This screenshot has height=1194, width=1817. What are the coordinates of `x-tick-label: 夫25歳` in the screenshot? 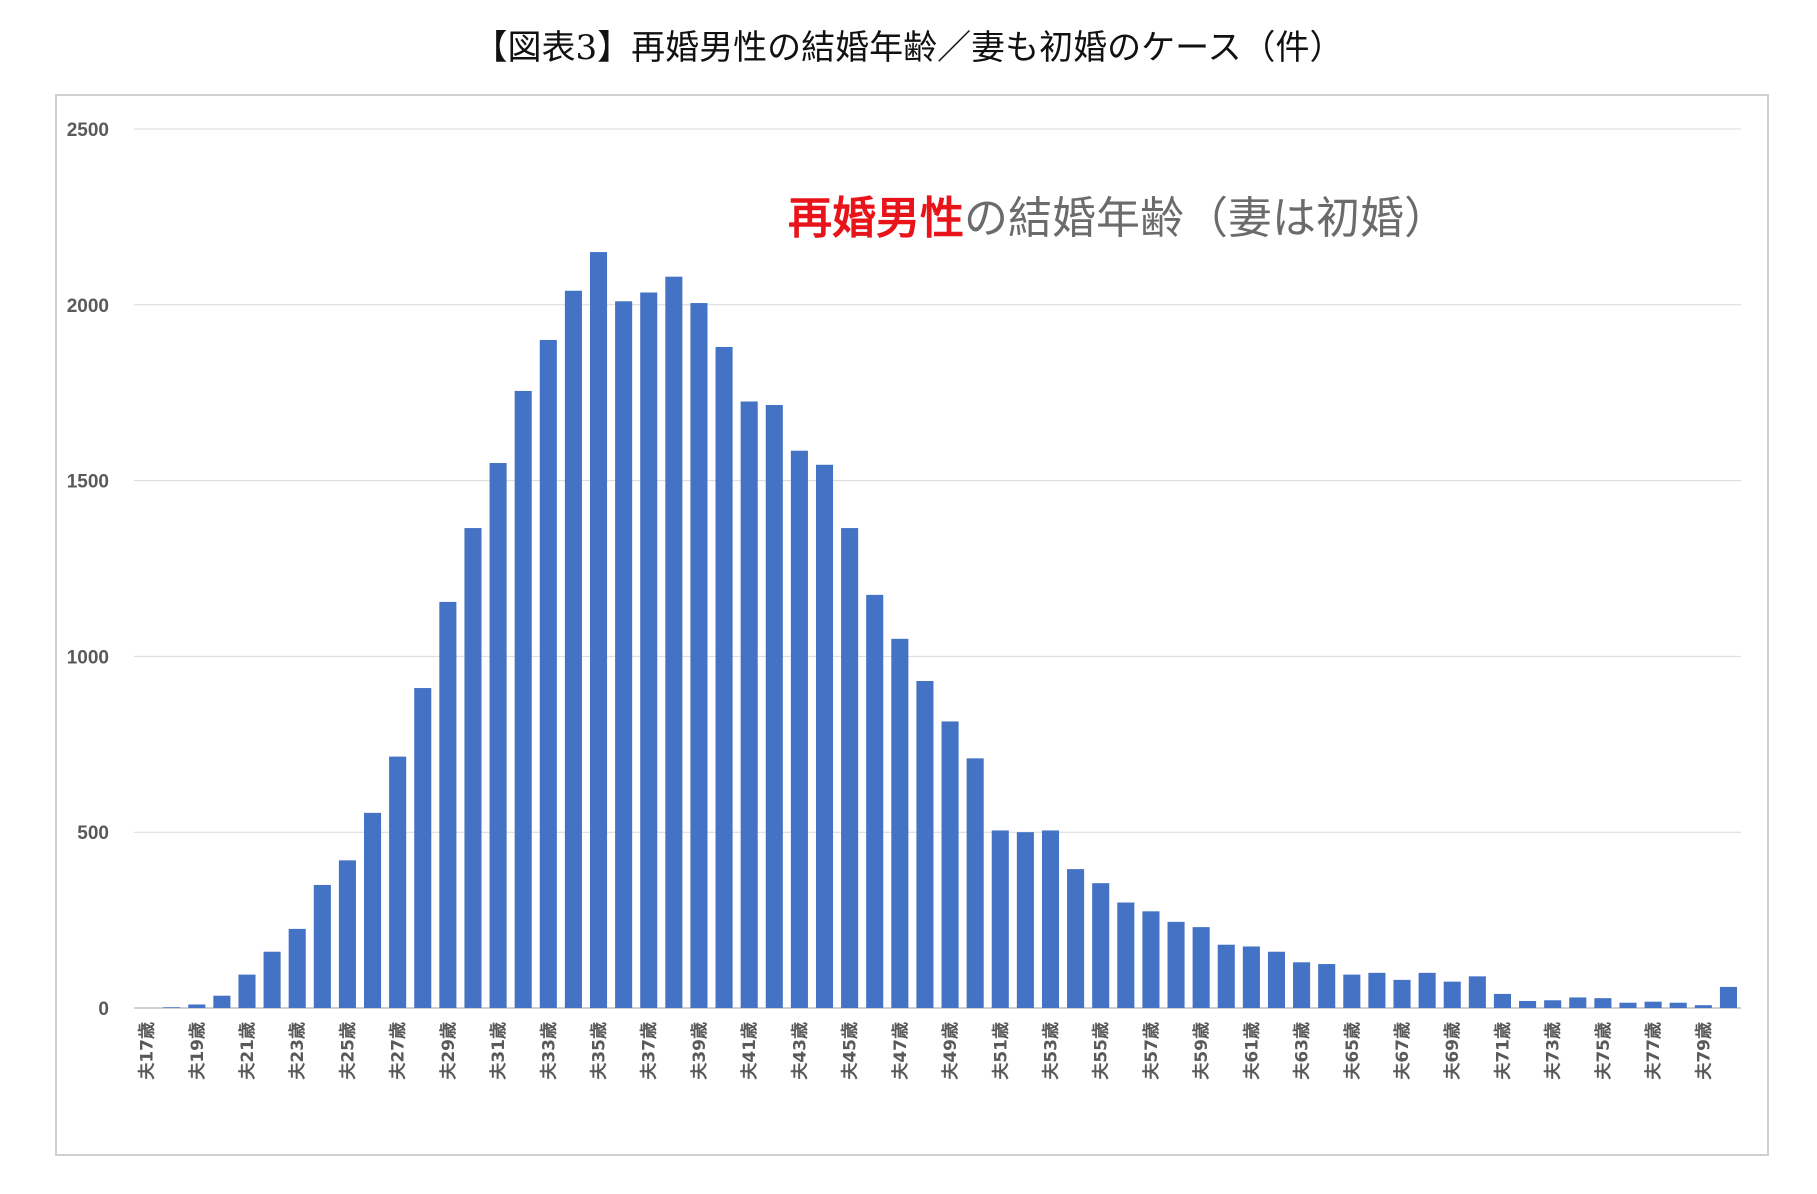 It's located at (347, 1051).